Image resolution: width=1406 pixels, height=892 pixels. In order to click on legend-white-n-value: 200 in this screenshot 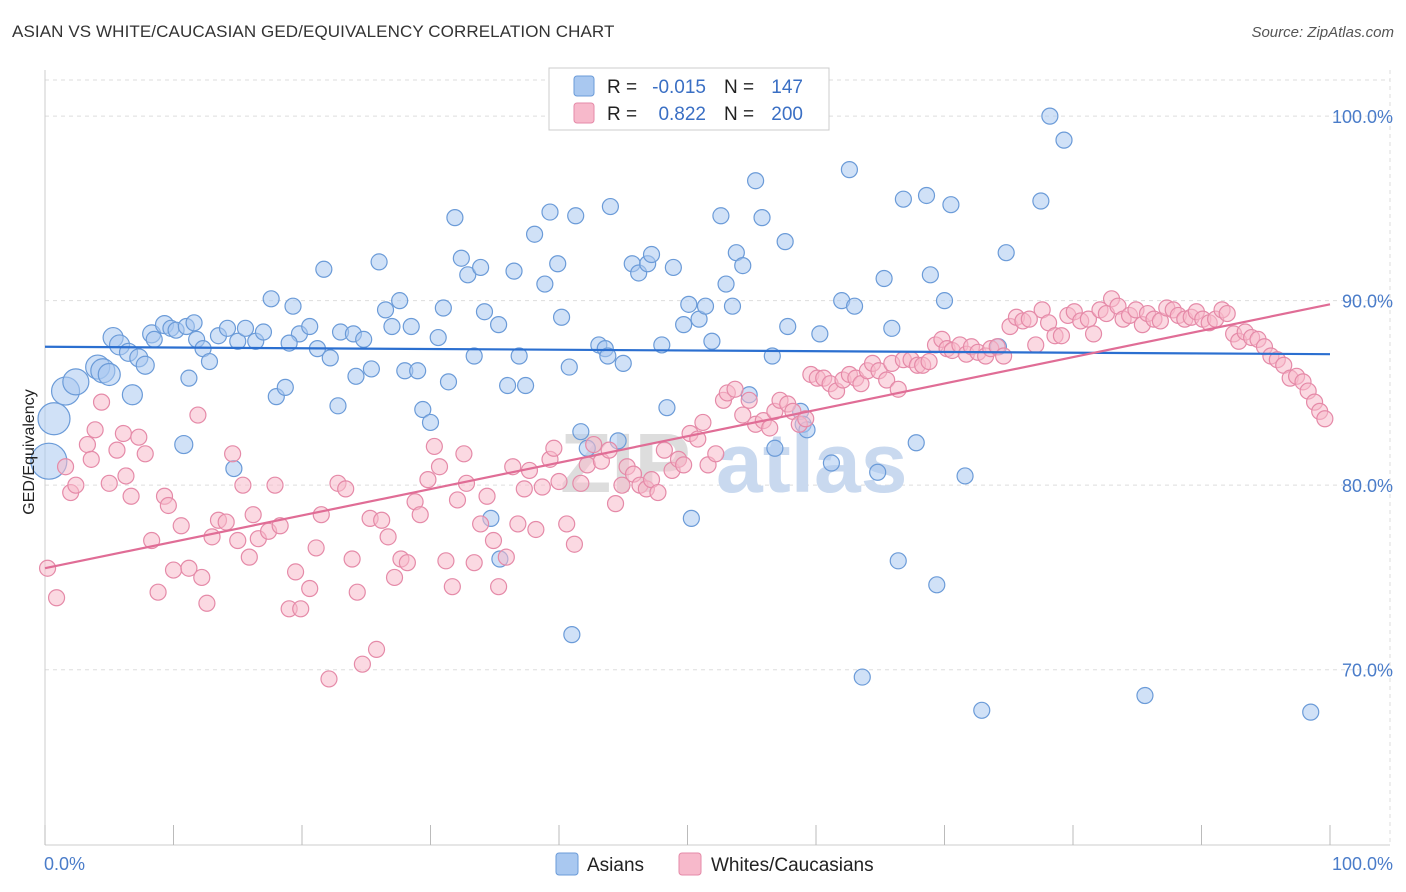, I will do `click(787, 114)`.